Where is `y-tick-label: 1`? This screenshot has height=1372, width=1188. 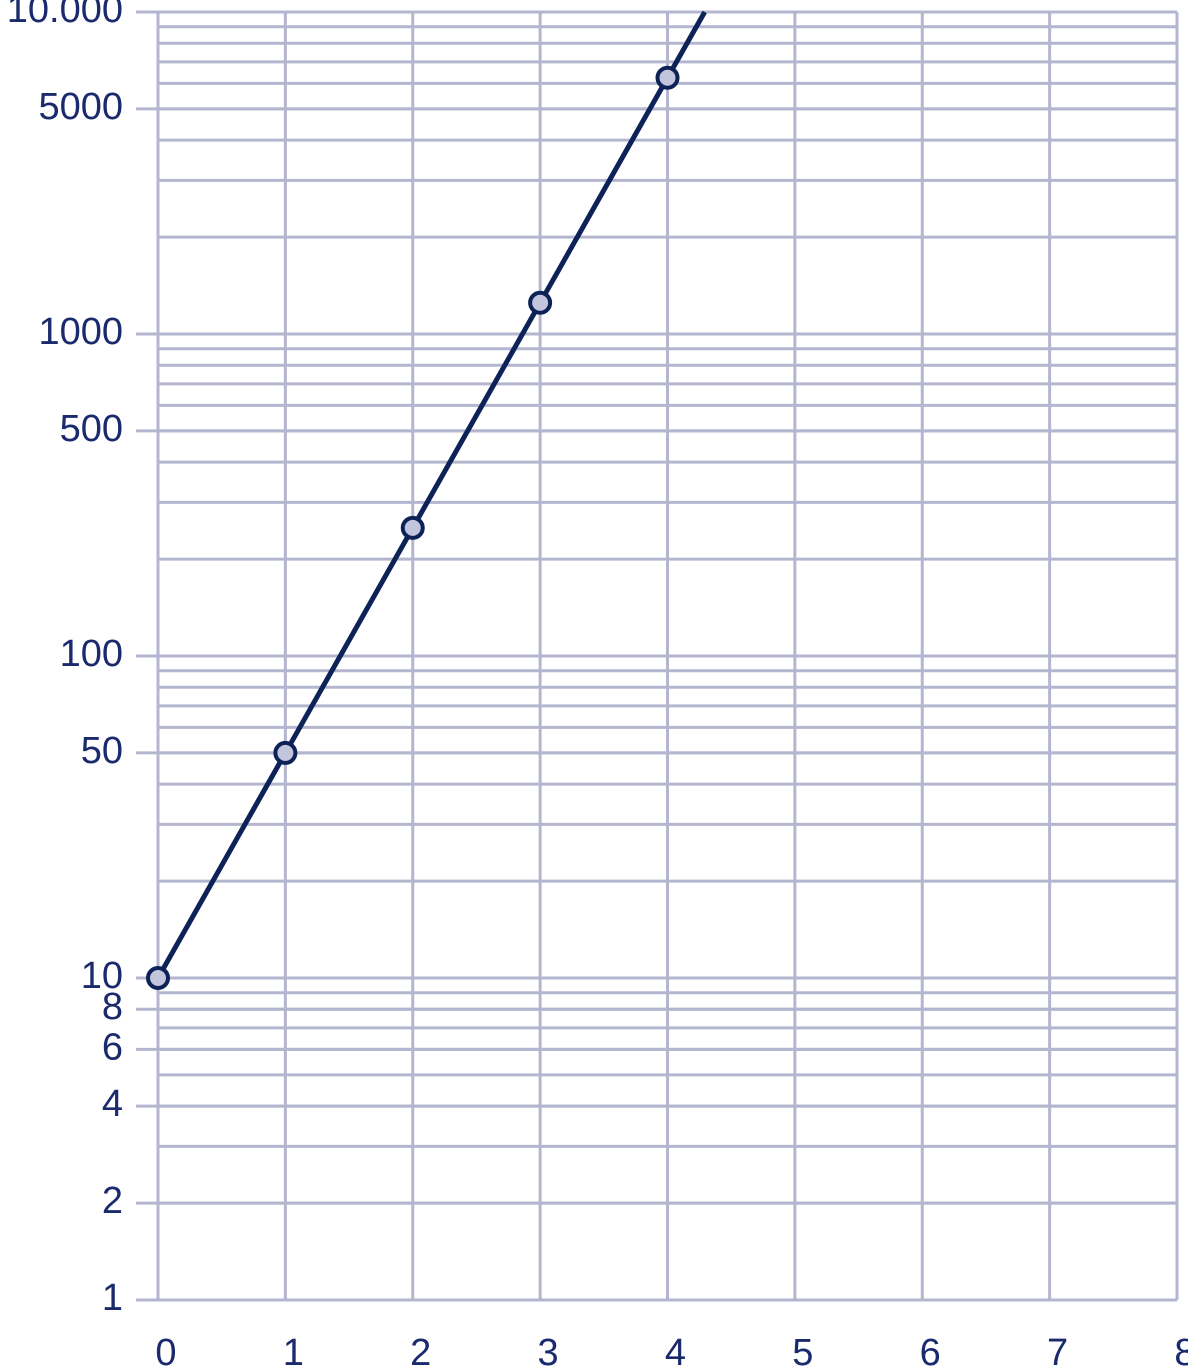
y-tick-label: 1 is located at coordinates (112, 1298).